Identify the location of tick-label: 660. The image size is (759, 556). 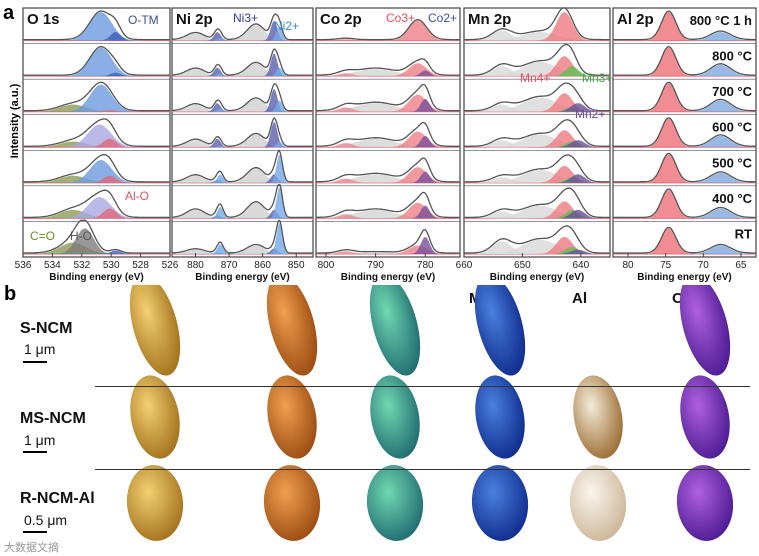
(464, 265).